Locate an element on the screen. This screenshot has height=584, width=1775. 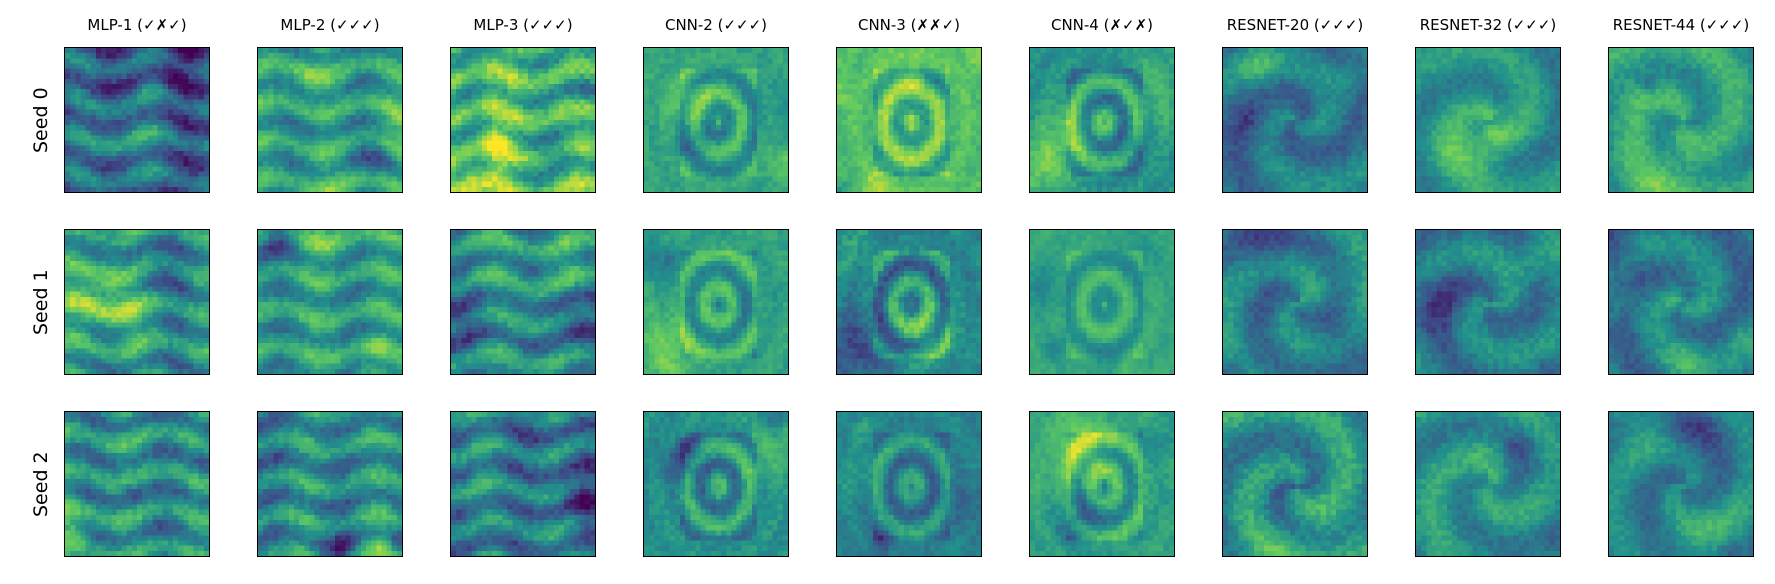
column-title: CNN-4 (✗✓✗) is located at coordinates (1102, 25).